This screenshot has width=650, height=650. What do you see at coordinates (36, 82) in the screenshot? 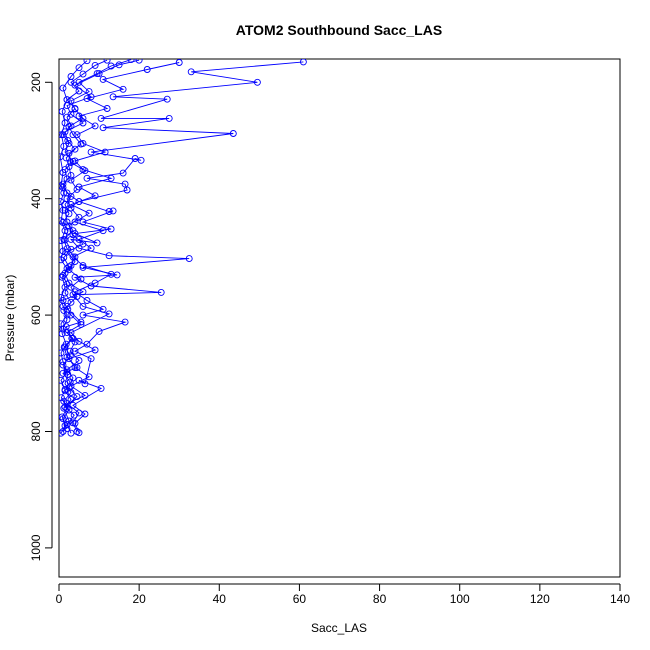
I see `y-tick-label: 200` at bounding box center [36, 82].